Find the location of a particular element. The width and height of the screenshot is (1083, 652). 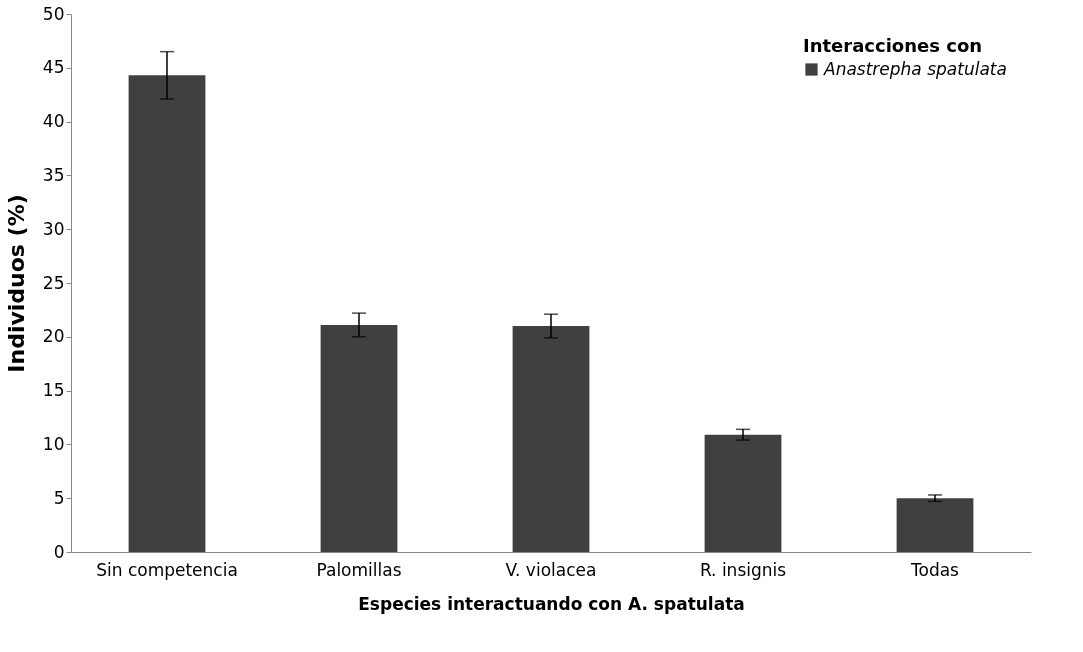

y-tick-label: 10 is located at coordinates (53, 443).